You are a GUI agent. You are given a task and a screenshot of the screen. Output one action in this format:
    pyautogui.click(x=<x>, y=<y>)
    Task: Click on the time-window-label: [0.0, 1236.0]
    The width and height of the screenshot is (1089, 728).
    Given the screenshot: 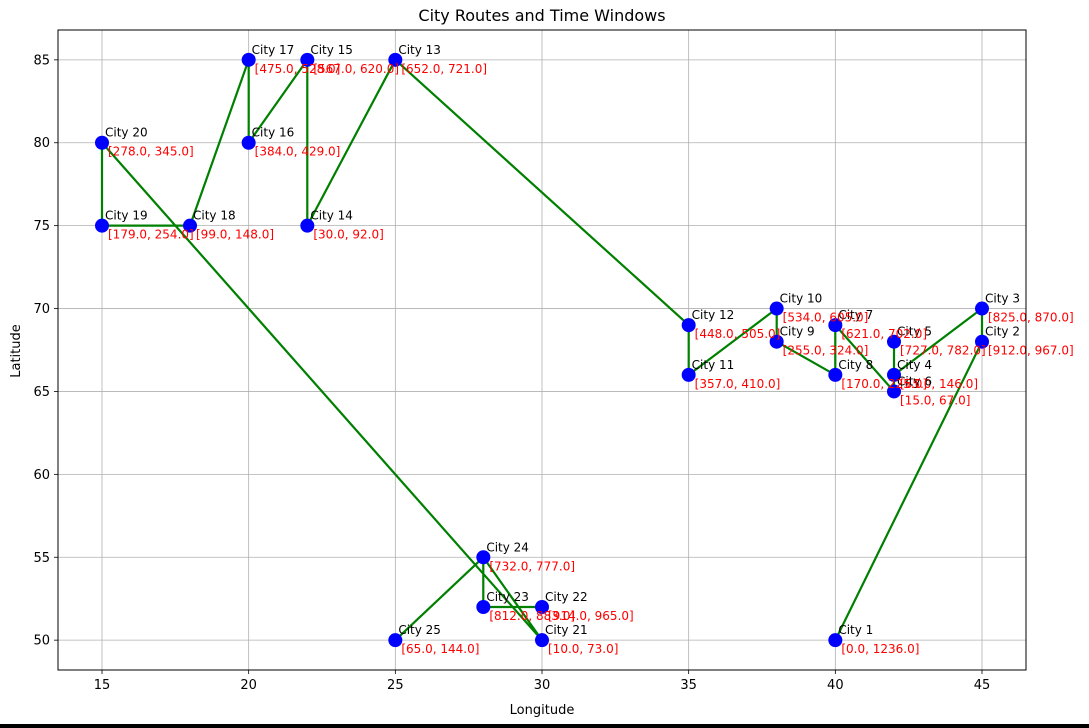 What is the action you would take?
    pyautogui.click(x=880, y=649)
    